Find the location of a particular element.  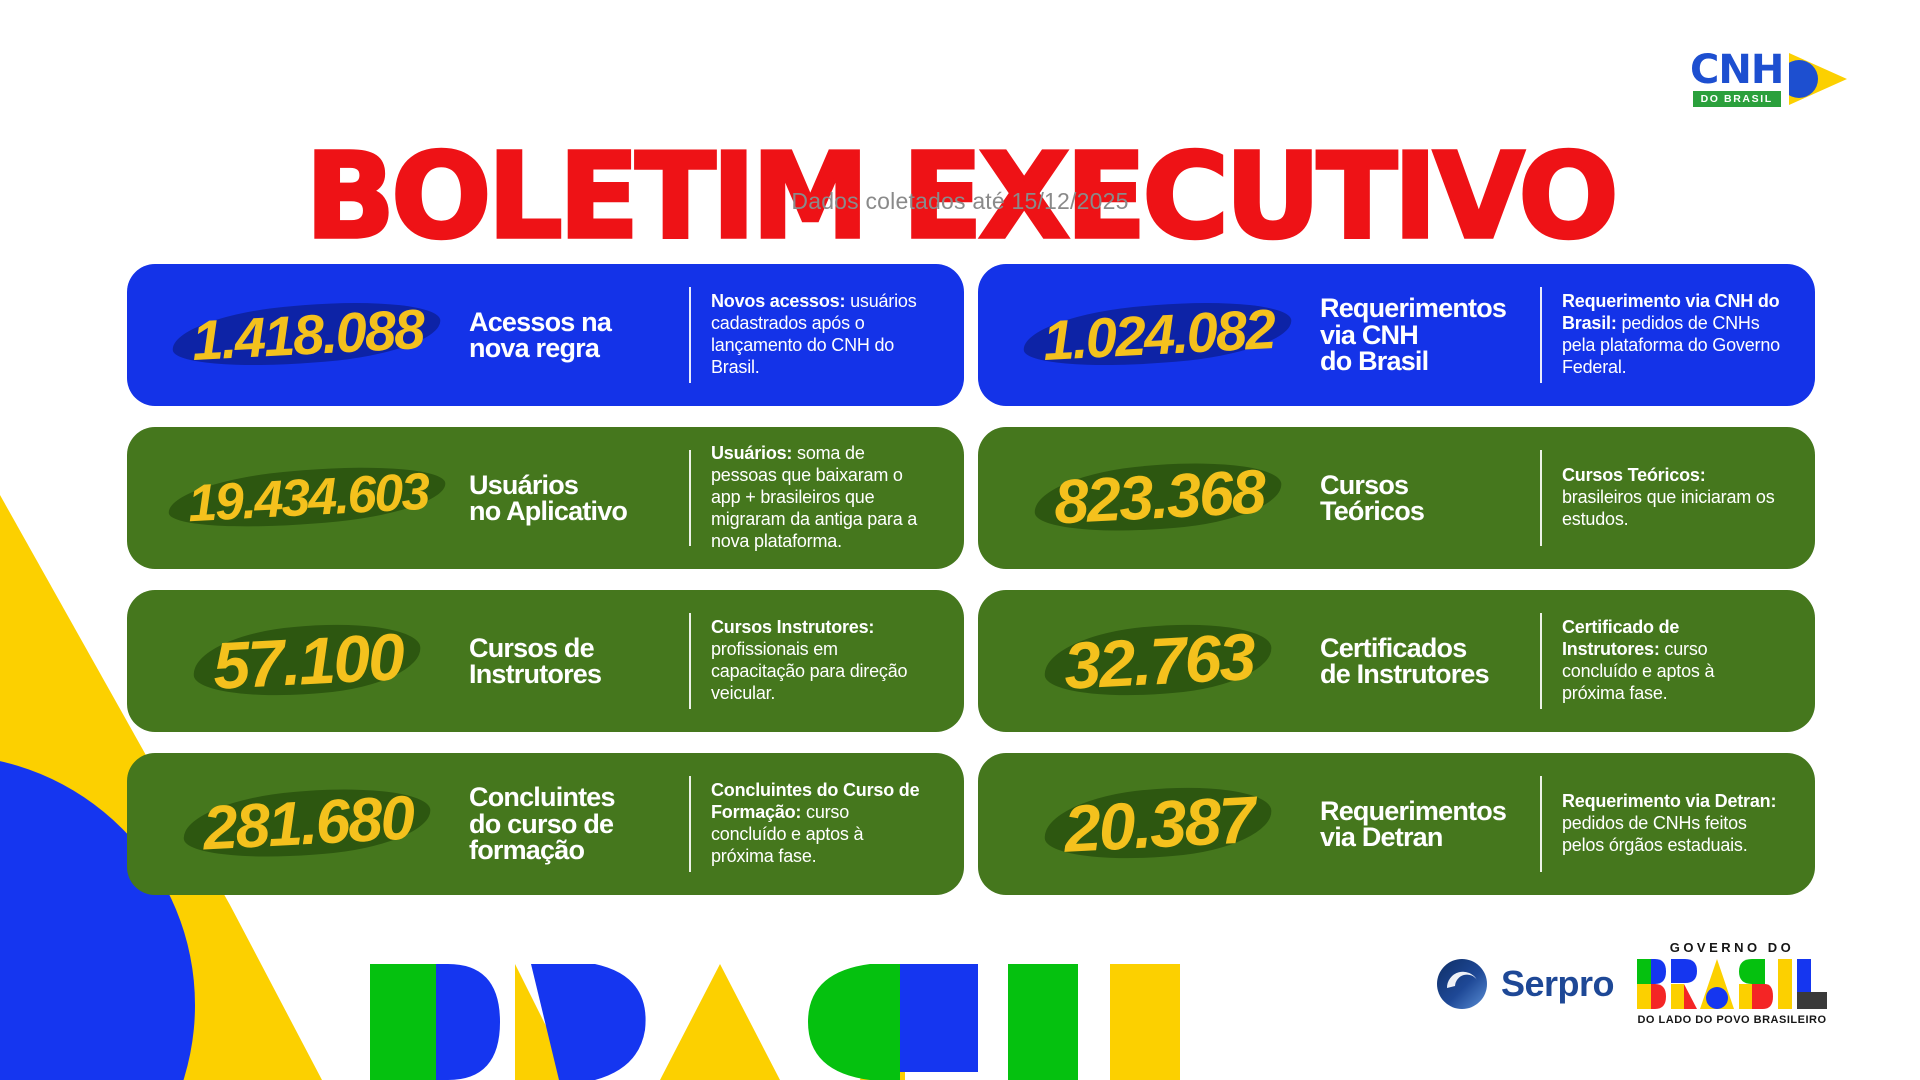

stat-value: 57.100 is located at coordinates (308, 661).